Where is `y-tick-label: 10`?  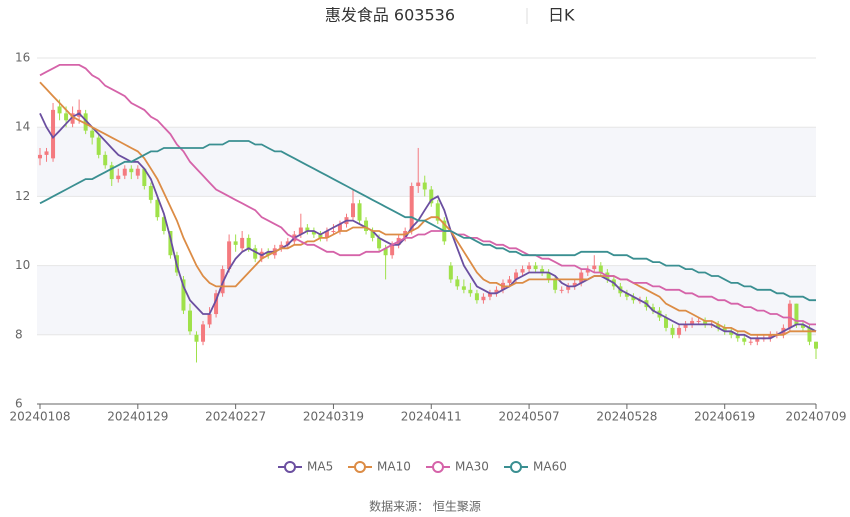
y-tick-label: 10 is located at coordinates (22, 265).